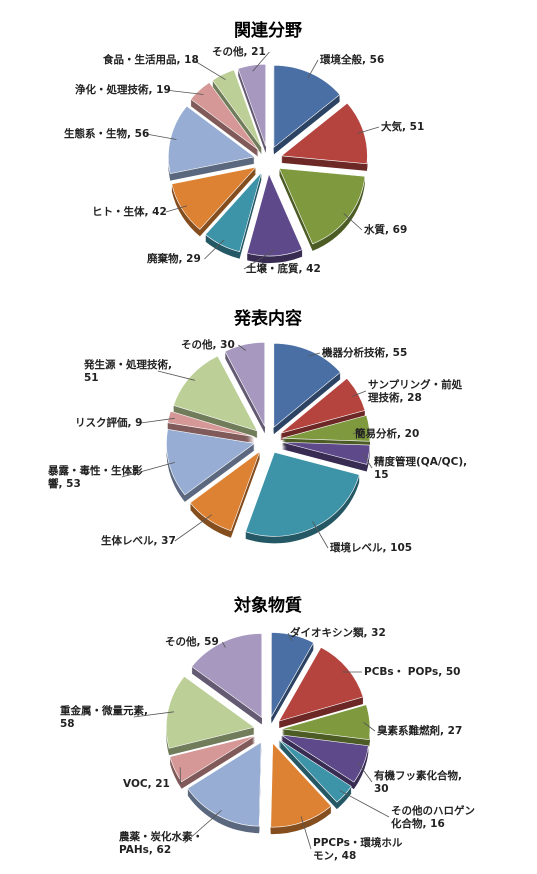 Image resolution: width=537 pixels, height=874 pixels. Describe the element at coordinates (420, 468) in the screenshot. I see `slice-label: 精度管理(QA/QC), 15` at that location.